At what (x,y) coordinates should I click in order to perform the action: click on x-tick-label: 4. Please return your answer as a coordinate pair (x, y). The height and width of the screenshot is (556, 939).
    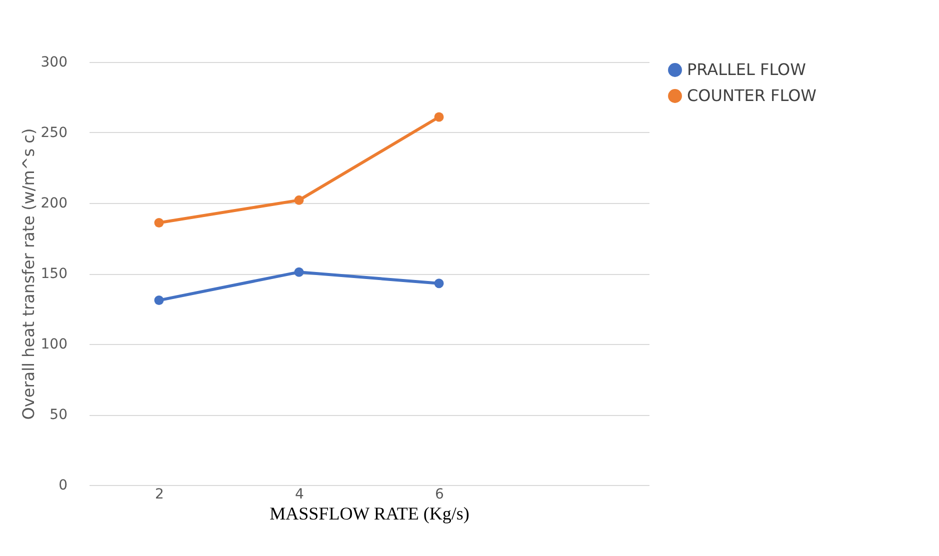
    Looking at the image, I should click on (299, 494).